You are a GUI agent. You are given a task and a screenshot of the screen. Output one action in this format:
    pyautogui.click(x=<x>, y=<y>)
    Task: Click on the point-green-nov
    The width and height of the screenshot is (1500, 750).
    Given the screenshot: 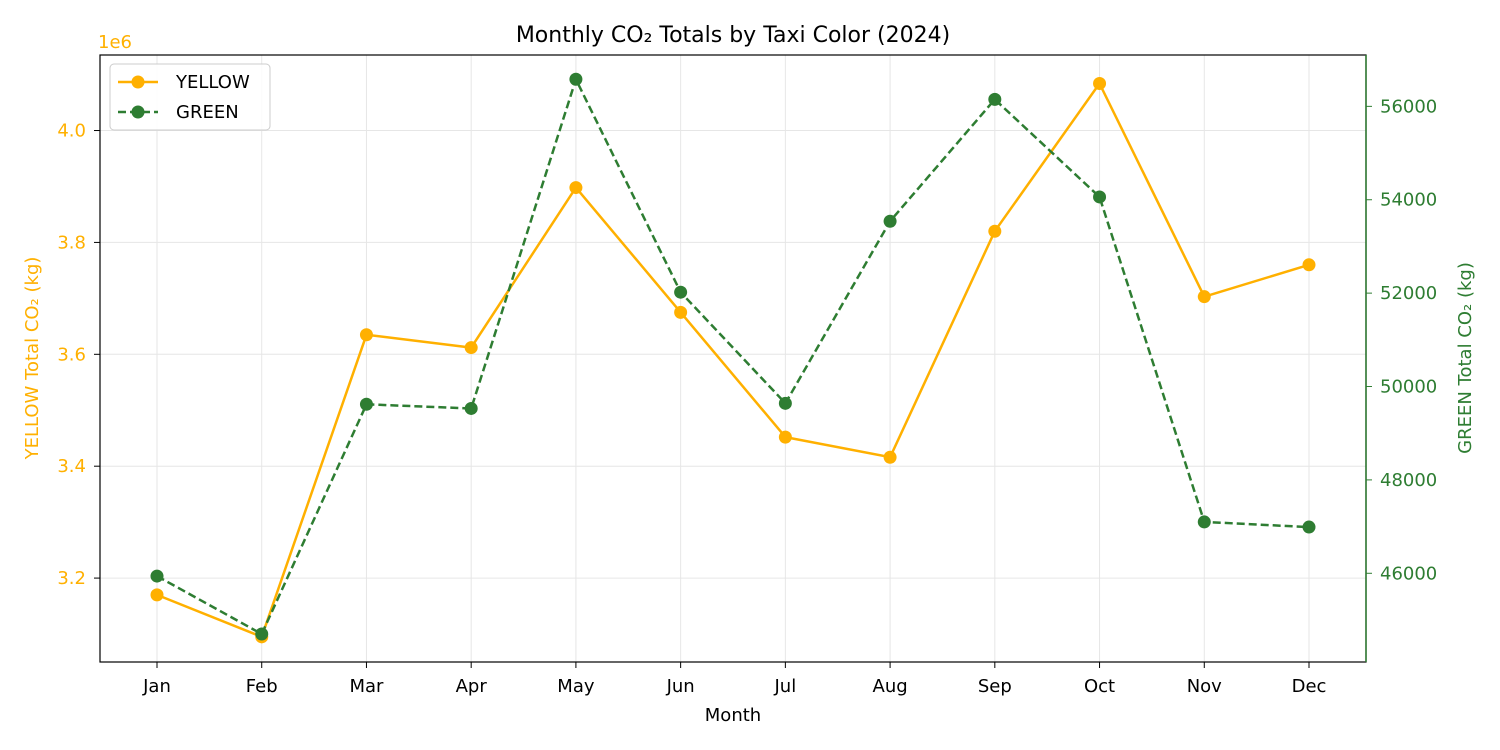 What is the action you would take?
    pyautogui.click(x=1204, y=522)
    